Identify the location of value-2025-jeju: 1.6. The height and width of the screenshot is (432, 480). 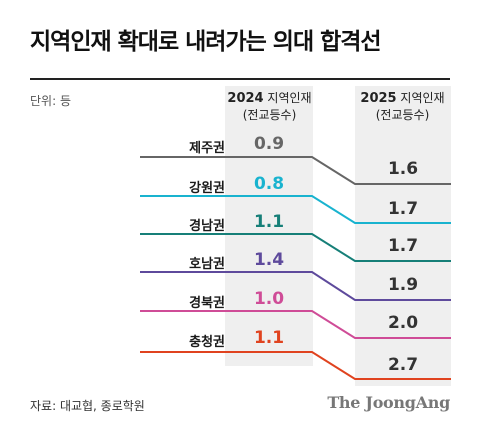
(403, 169).